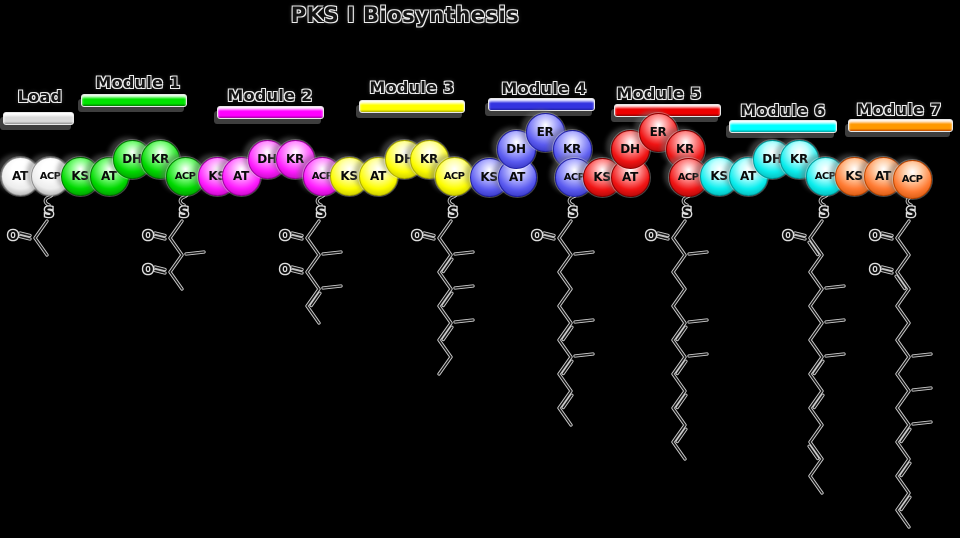 The width and height of the screenshot is (960, 538). Describe the element at coordinates (899, 109) in the screenshot. I see `module-label-module-7: Module 7` at that location.